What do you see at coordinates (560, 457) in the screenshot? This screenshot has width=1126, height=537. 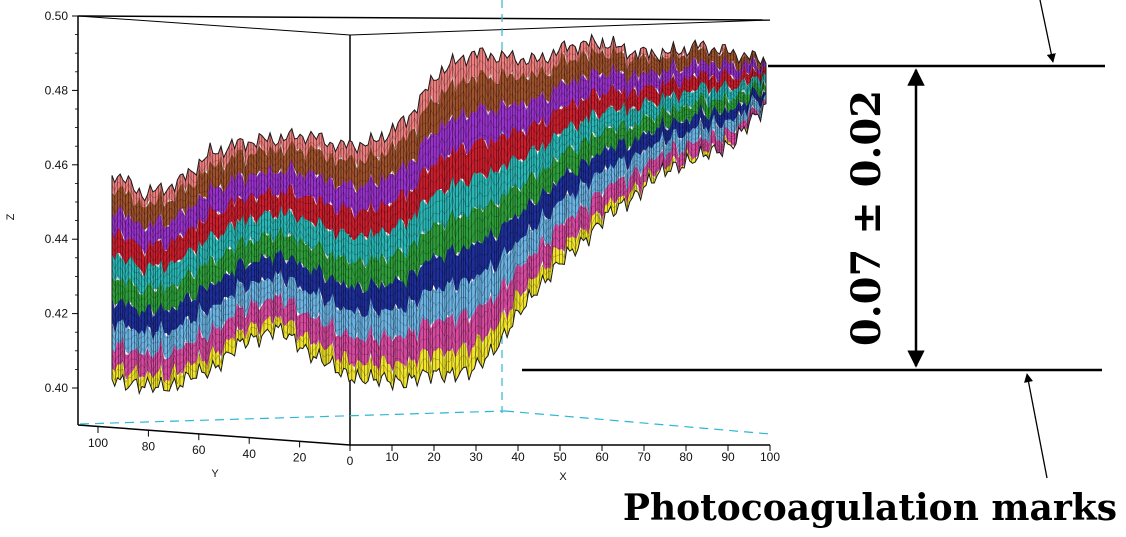 I see `x-tick-label: 50` at bounding box center [560, 457].